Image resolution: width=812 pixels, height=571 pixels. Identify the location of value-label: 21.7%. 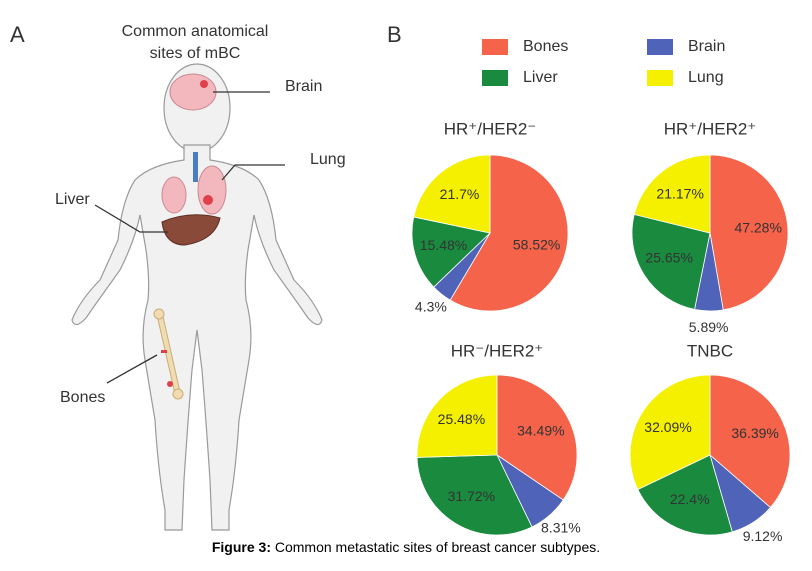
(460, 194).